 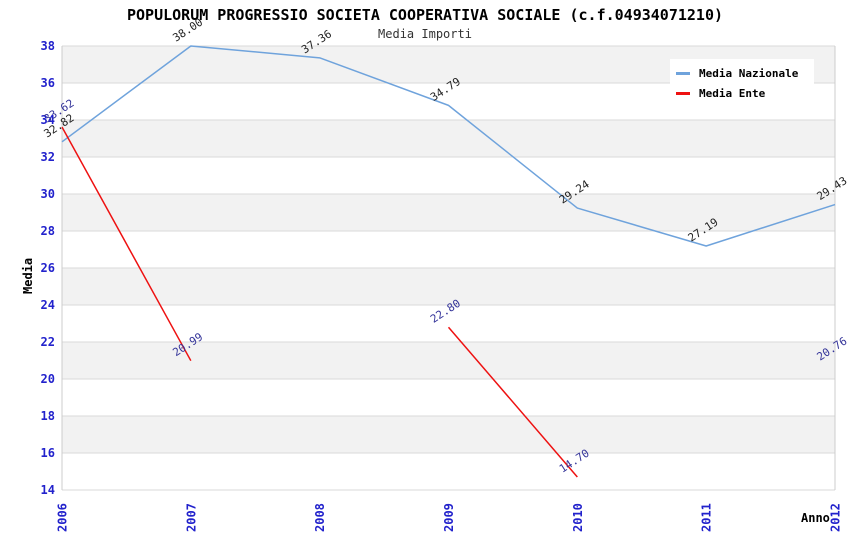 I want to click on svg-text: 2008, so click(x=320, y=517).